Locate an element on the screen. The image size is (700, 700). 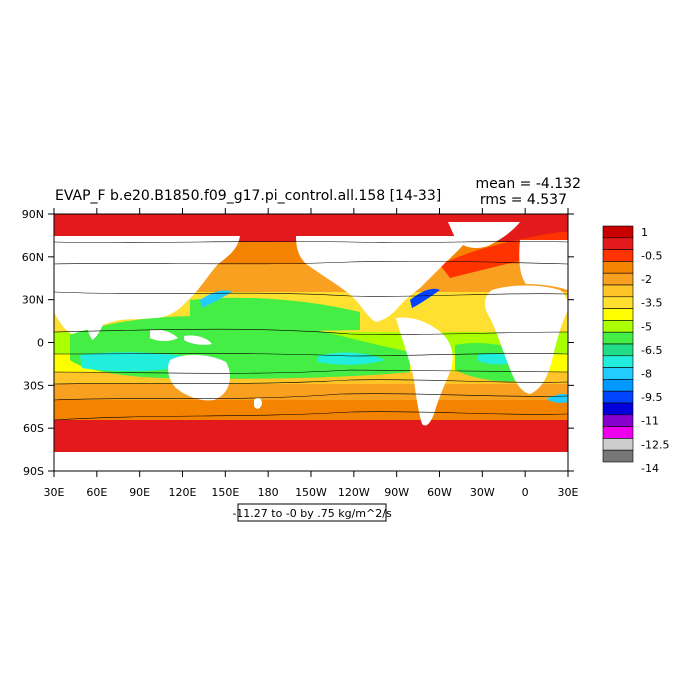
y-tick-label: 30N is located at coordinates (33, 300).